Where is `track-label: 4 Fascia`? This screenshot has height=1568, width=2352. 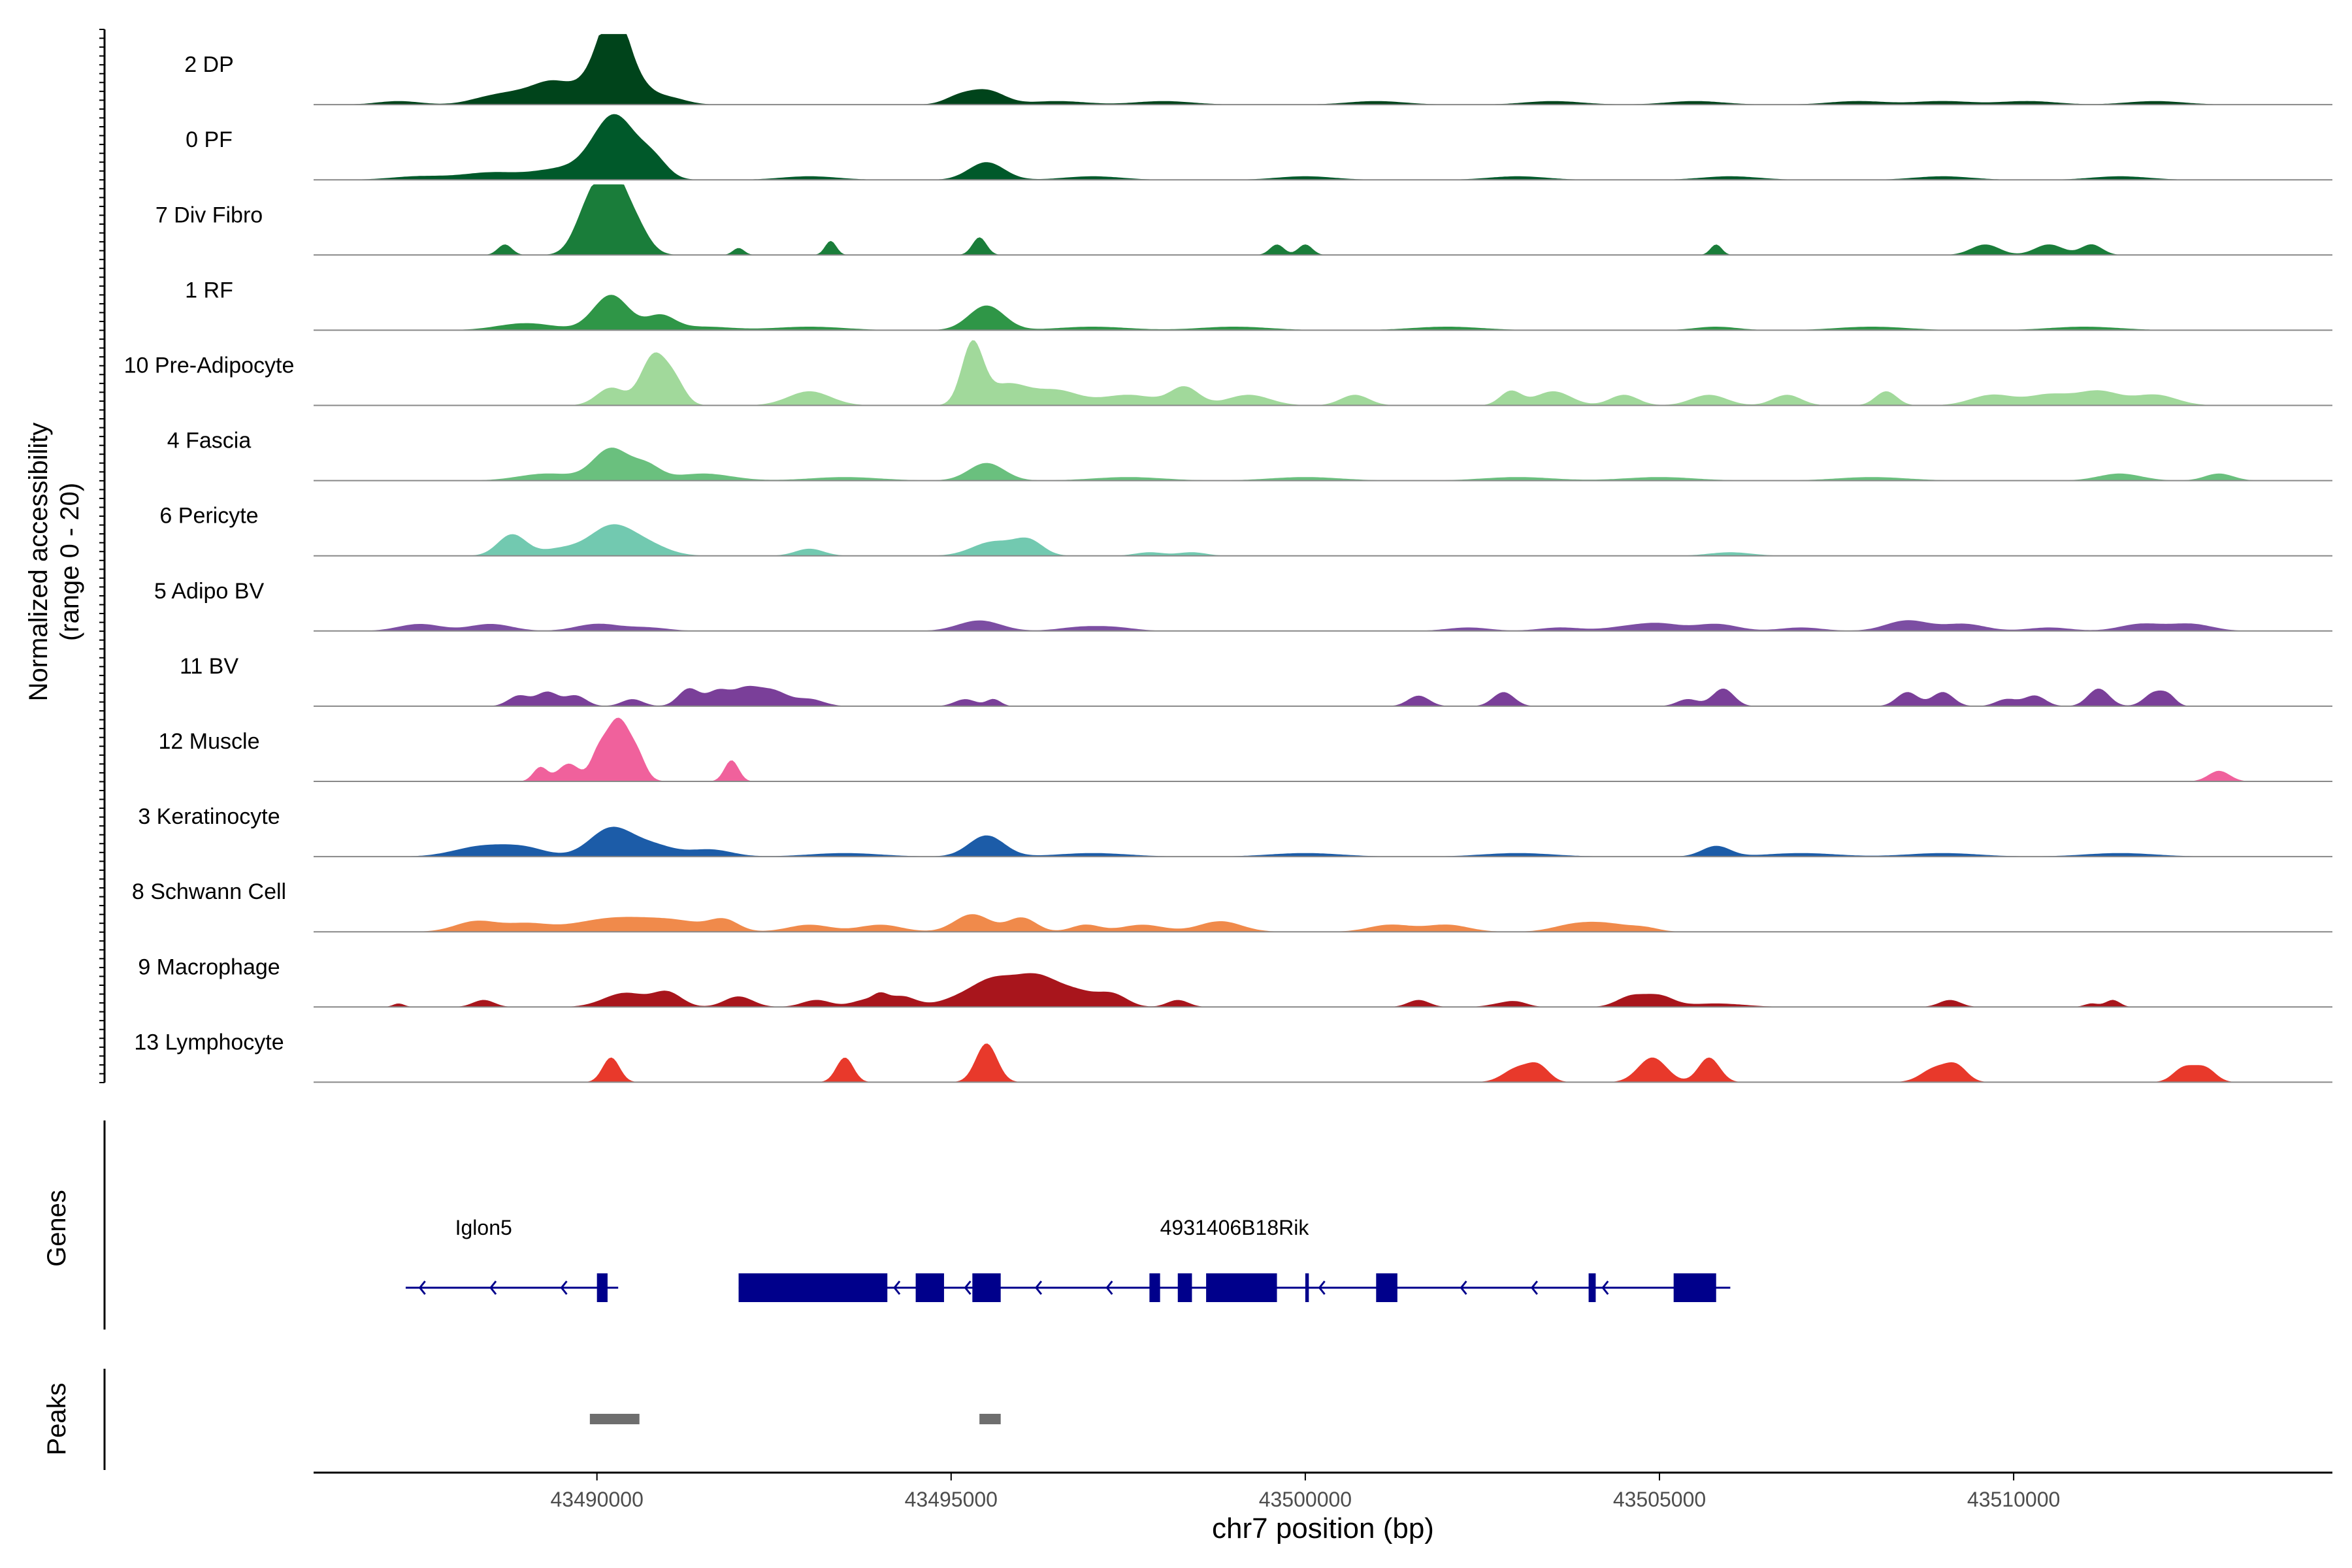
track-label: 4 Fascia is located at coordinates (209, 441).